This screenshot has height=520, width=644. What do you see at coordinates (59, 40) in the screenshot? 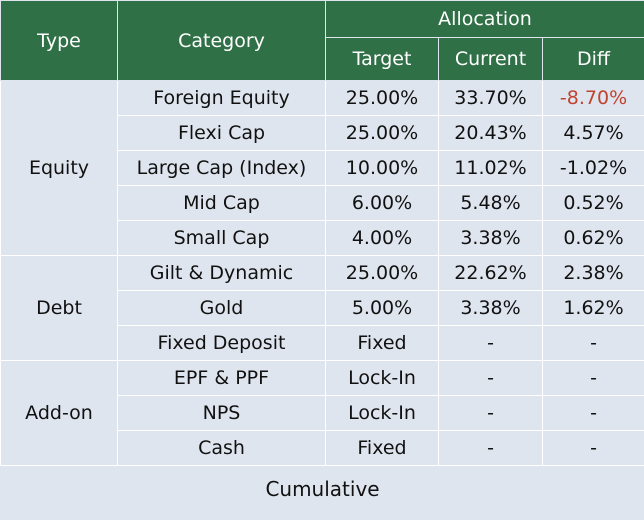
I see `header-type: Type` at bounding box center [59, 40].